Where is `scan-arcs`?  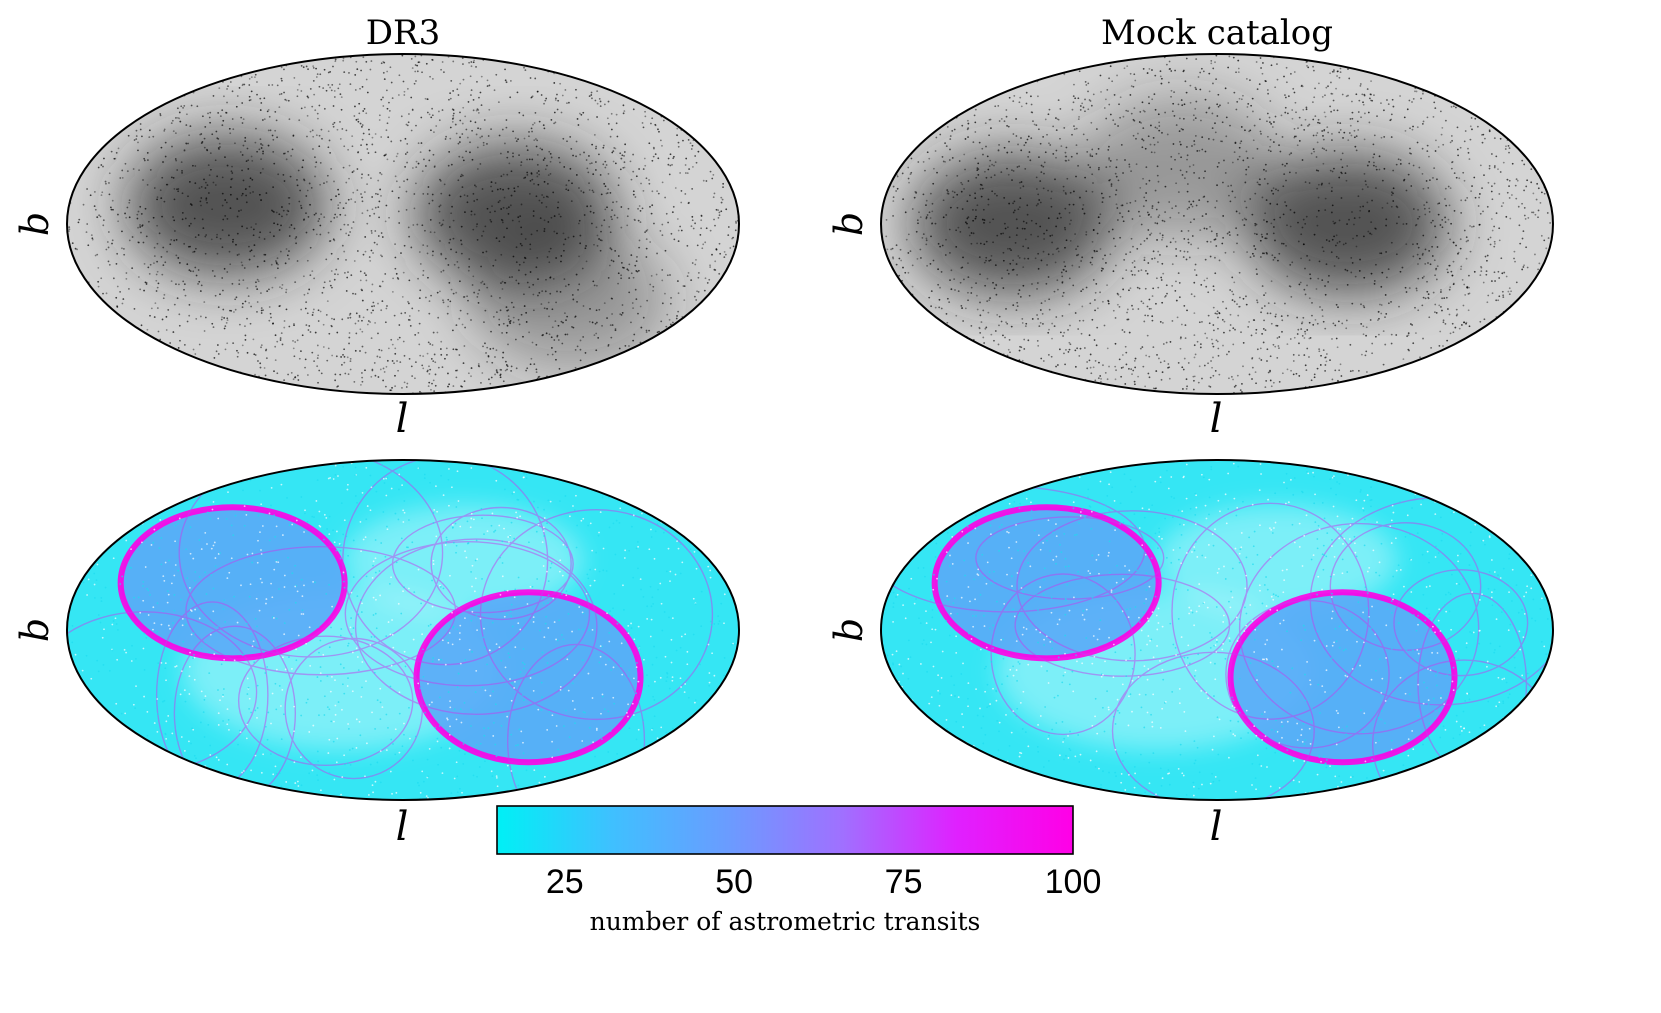
scan-arcs is located at coordinates (390, 630).